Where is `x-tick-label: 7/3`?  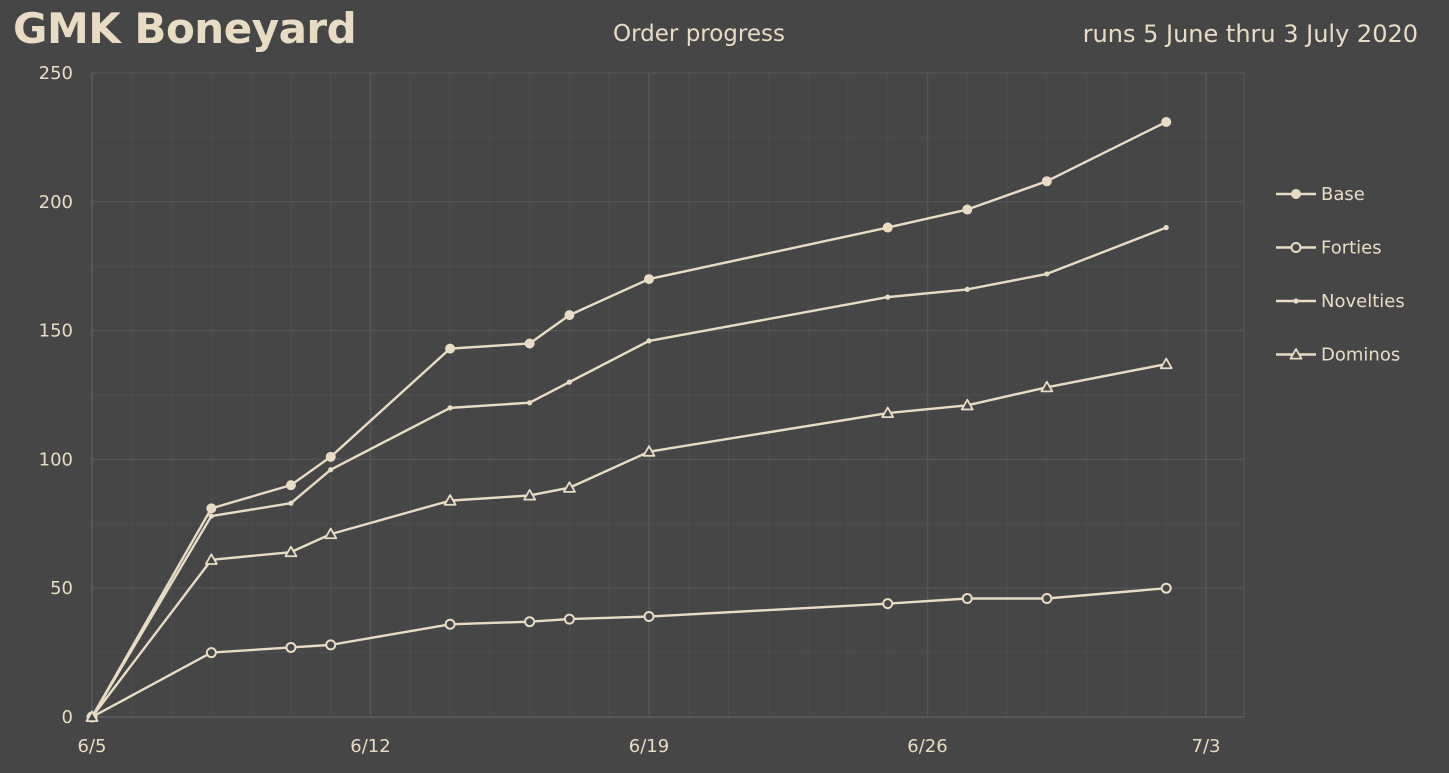
x-tick-label: 7/3 is located at coordinates (1206, 746).